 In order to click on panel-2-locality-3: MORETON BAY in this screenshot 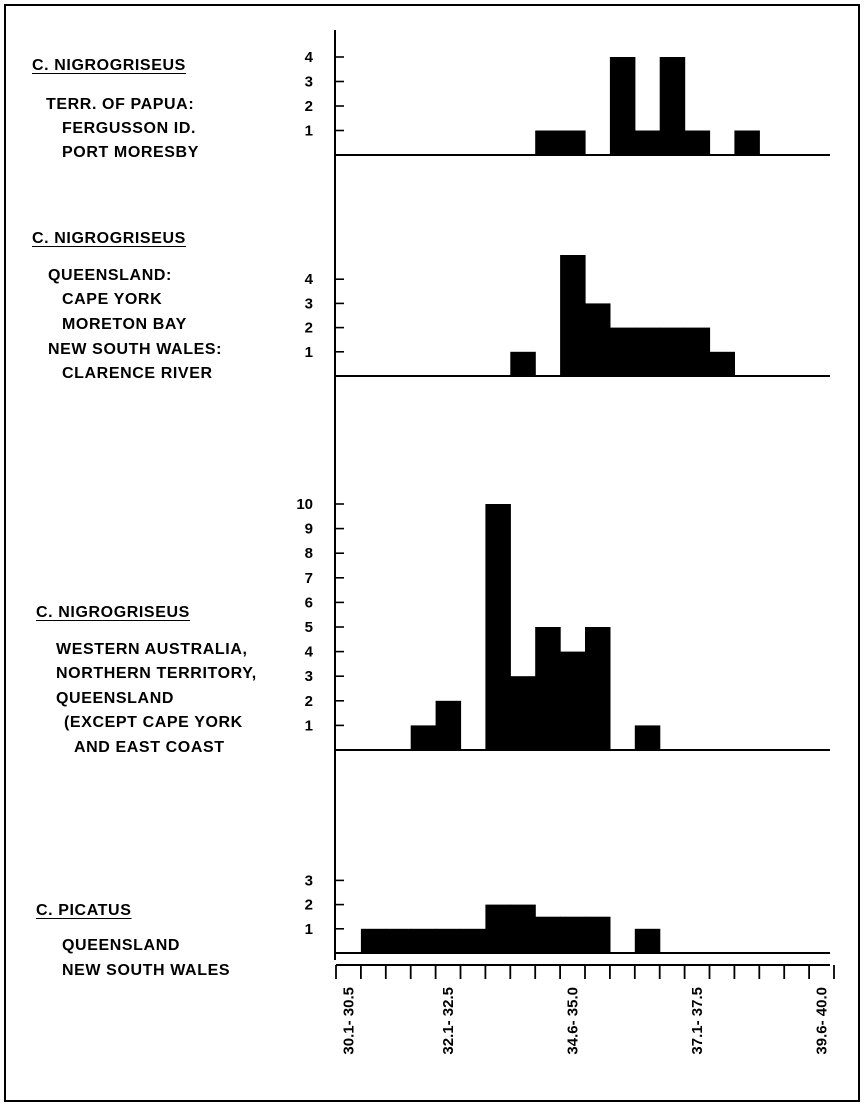, I will do `click(124, 324)`.